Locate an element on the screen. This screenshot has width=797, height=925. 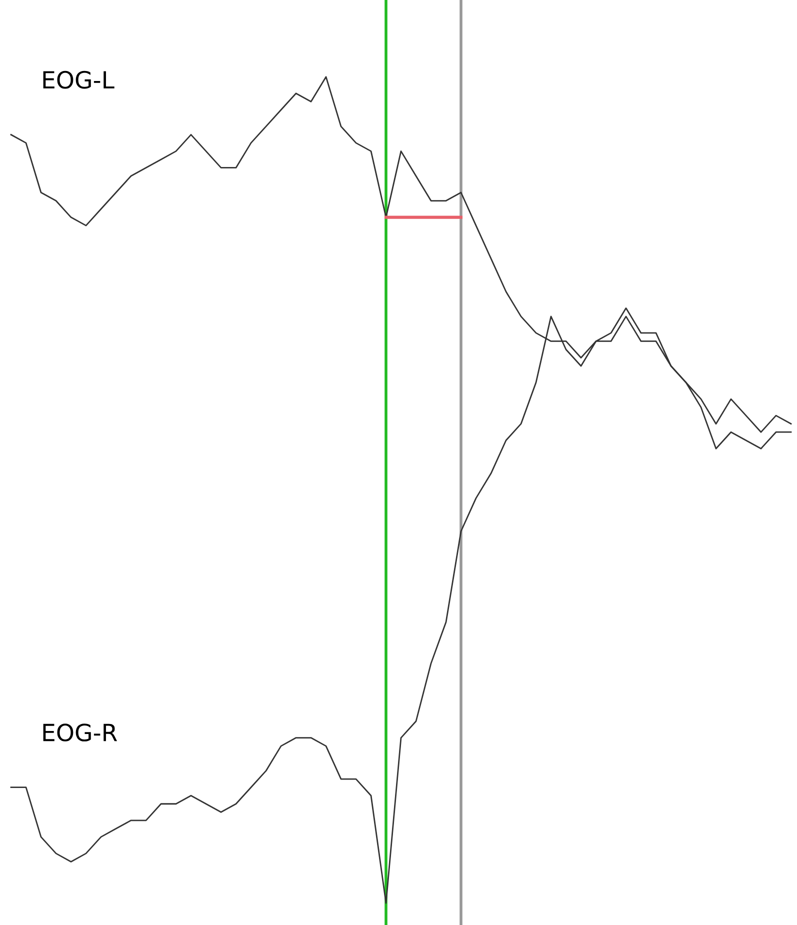
text: EOG-L is located at coordinates (78, 79).